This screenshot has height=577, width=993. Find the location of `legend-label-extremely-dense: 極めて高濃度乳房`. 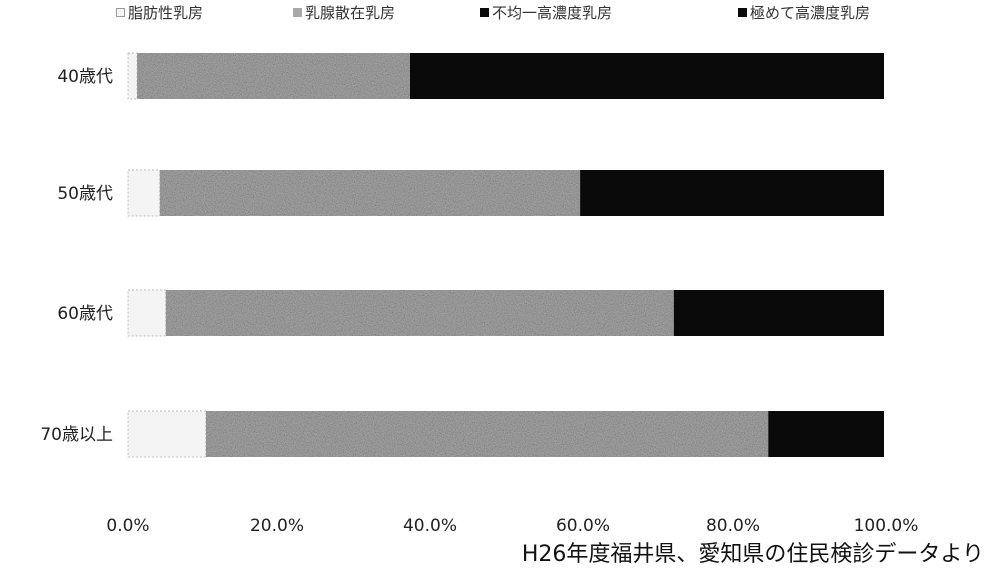

legend-label-extremely-dense: 極めて高濃度乳房 is located at coordinates (810, 13).